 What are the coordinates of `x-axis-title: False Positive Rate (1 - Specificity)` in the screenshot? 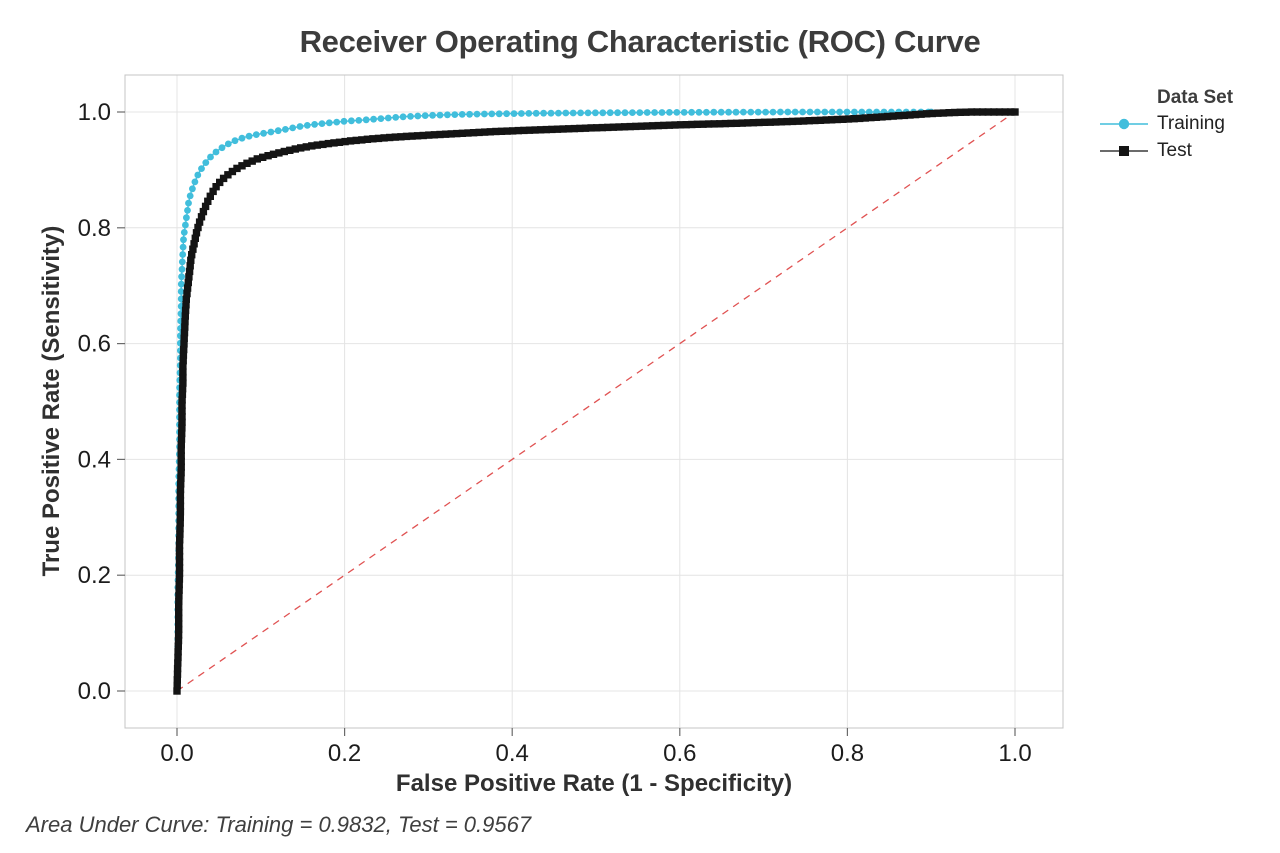 It's located at (594, 783).